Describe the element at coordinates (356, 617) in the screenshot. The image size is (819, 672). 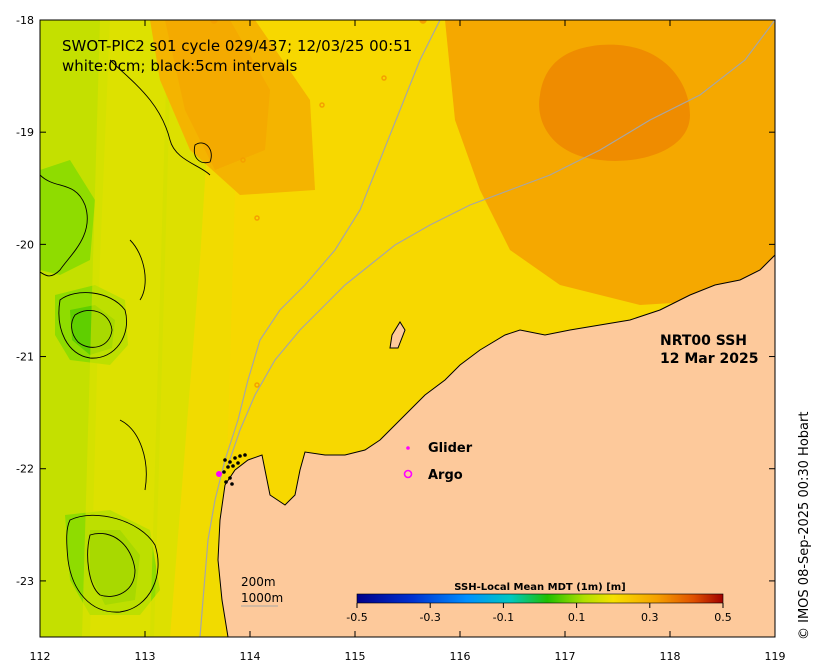
I see `colorbar-tick-label: -0.5` at that location.